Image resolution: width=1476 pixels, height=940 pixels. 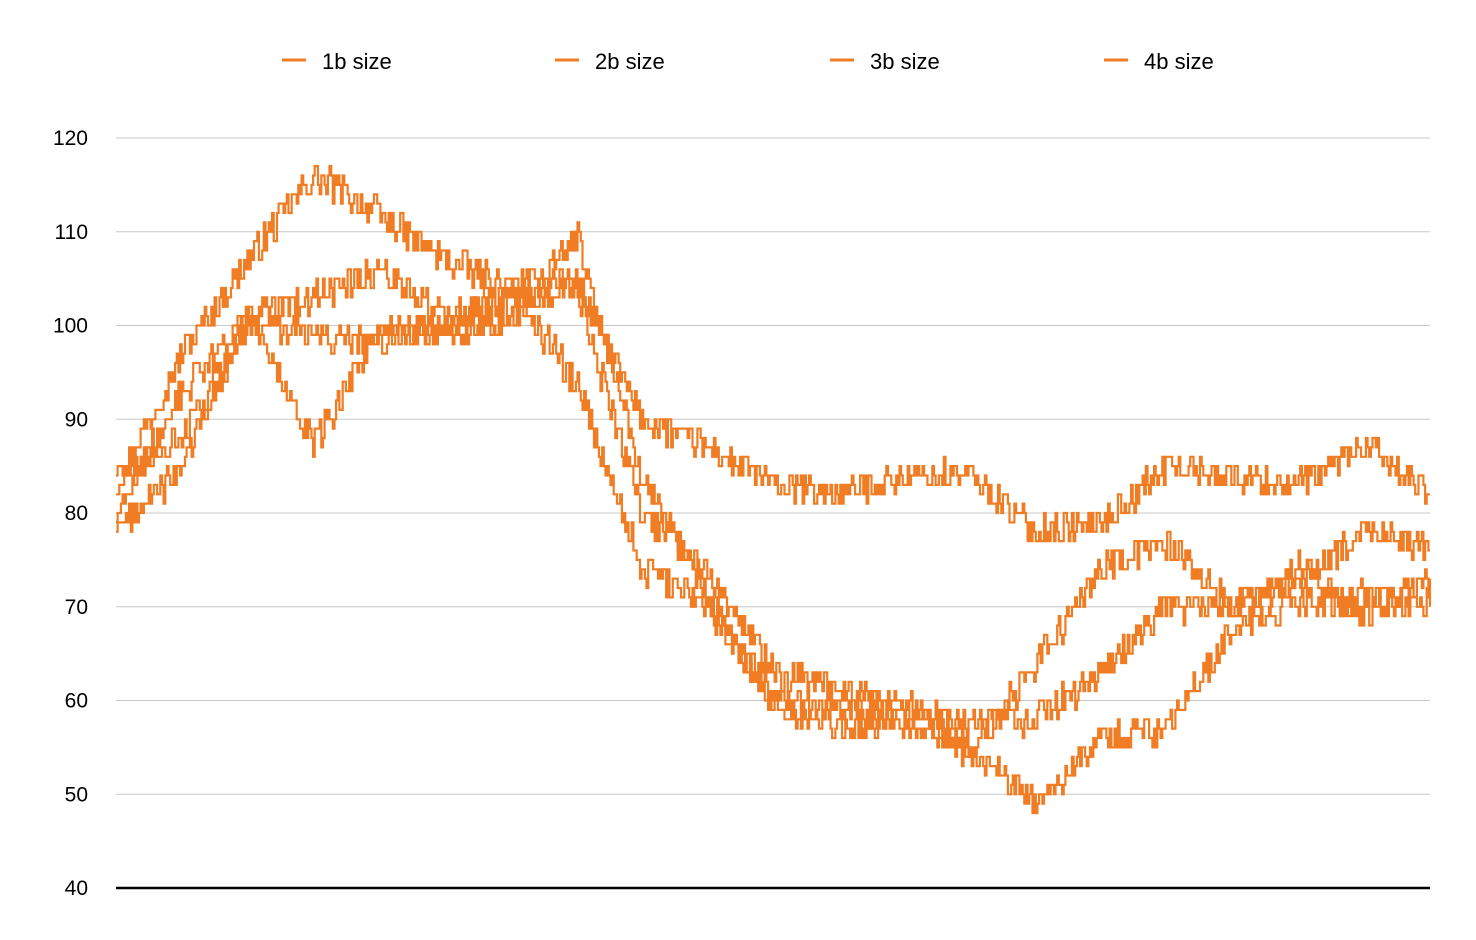 What do you see at coordinates (76, 607) in the screenshot?
I see `y-tick-label: 70` at bounding box center [76, 607].